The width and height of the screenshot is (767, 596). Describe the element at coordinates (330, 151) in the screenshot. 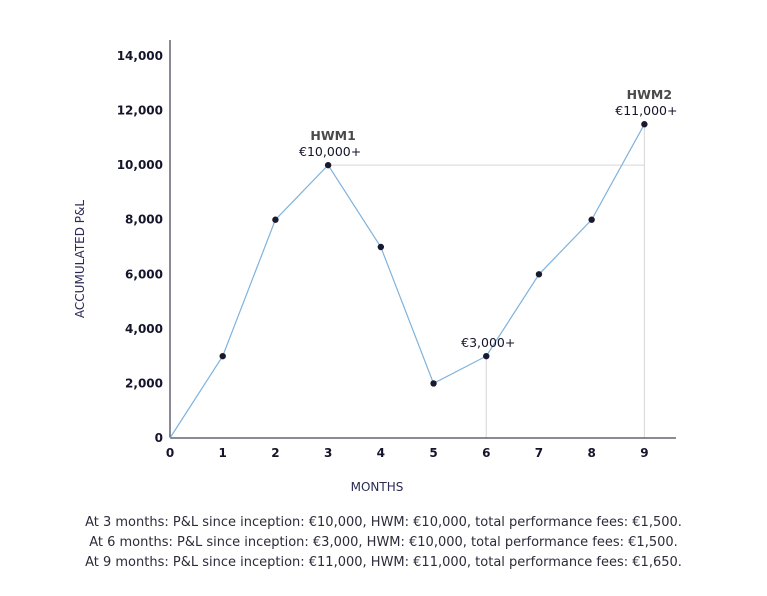

I see `annotation-label: €10,000+` at that location.